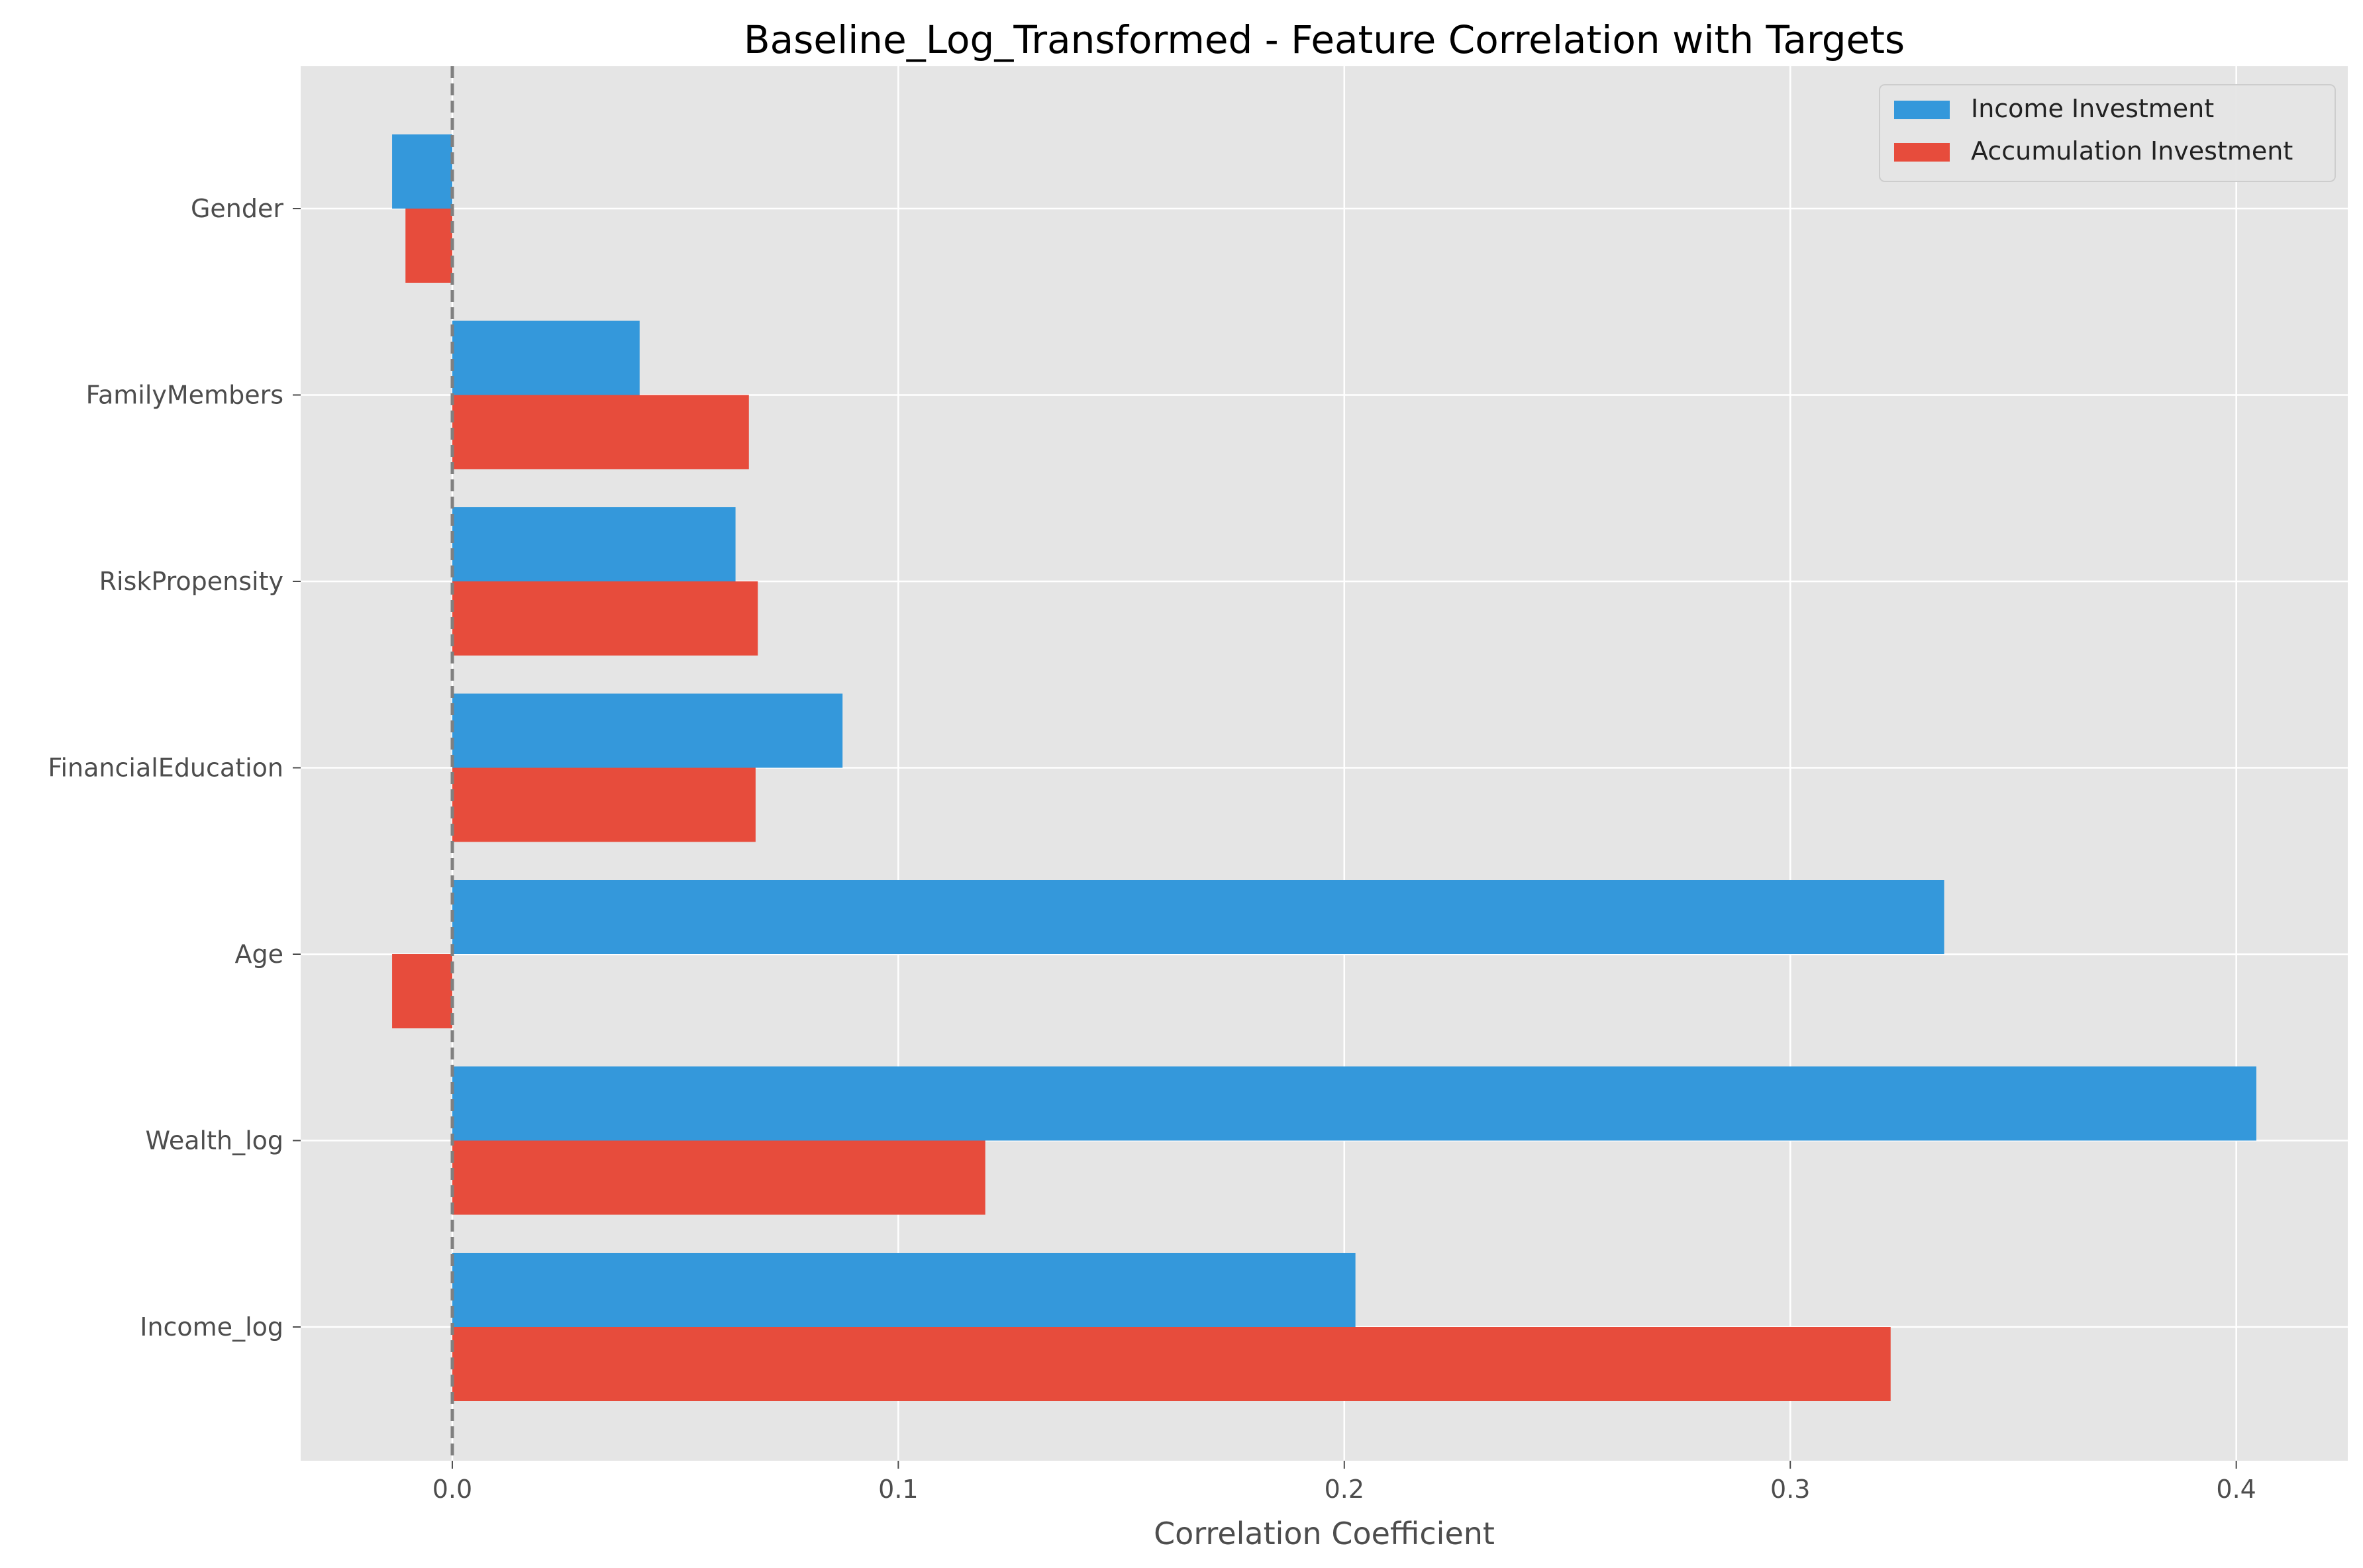 This screenshot has height=1568, width=2363. I want to click on bar-income-income-log, so click(904, 1290).